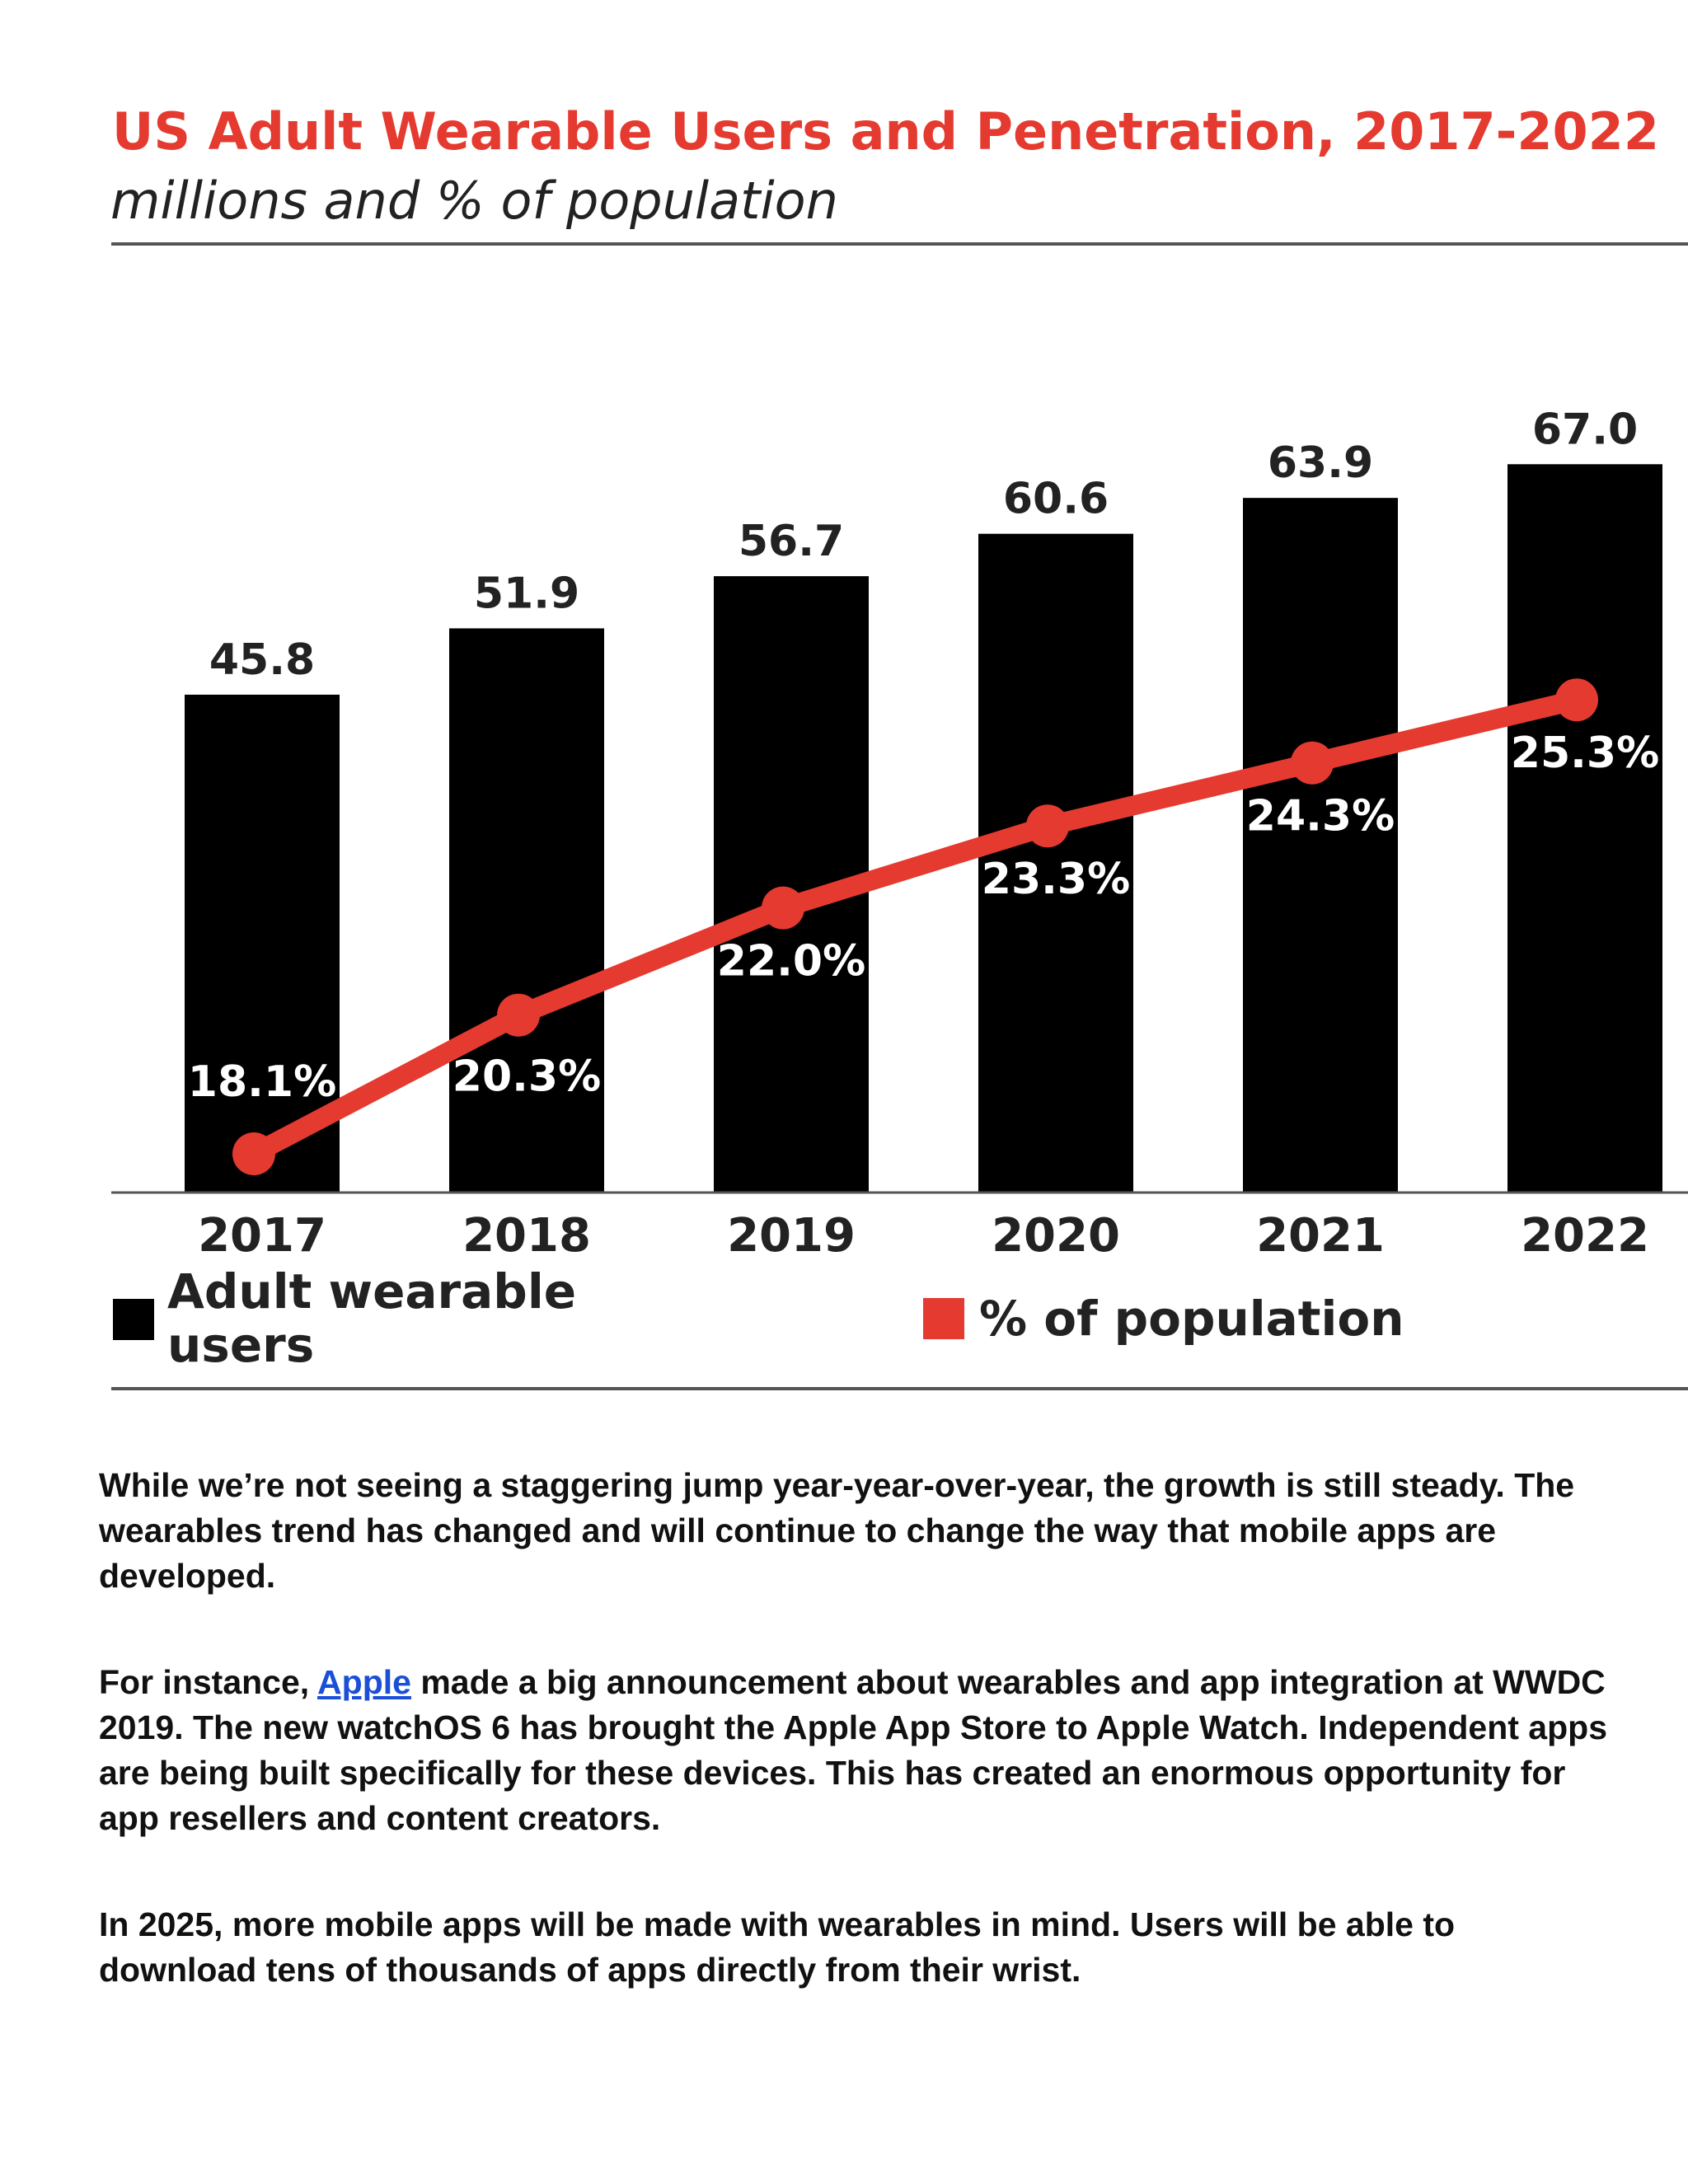  I want to click on population-value-label-2019: 22.0%, so click(791, 962).